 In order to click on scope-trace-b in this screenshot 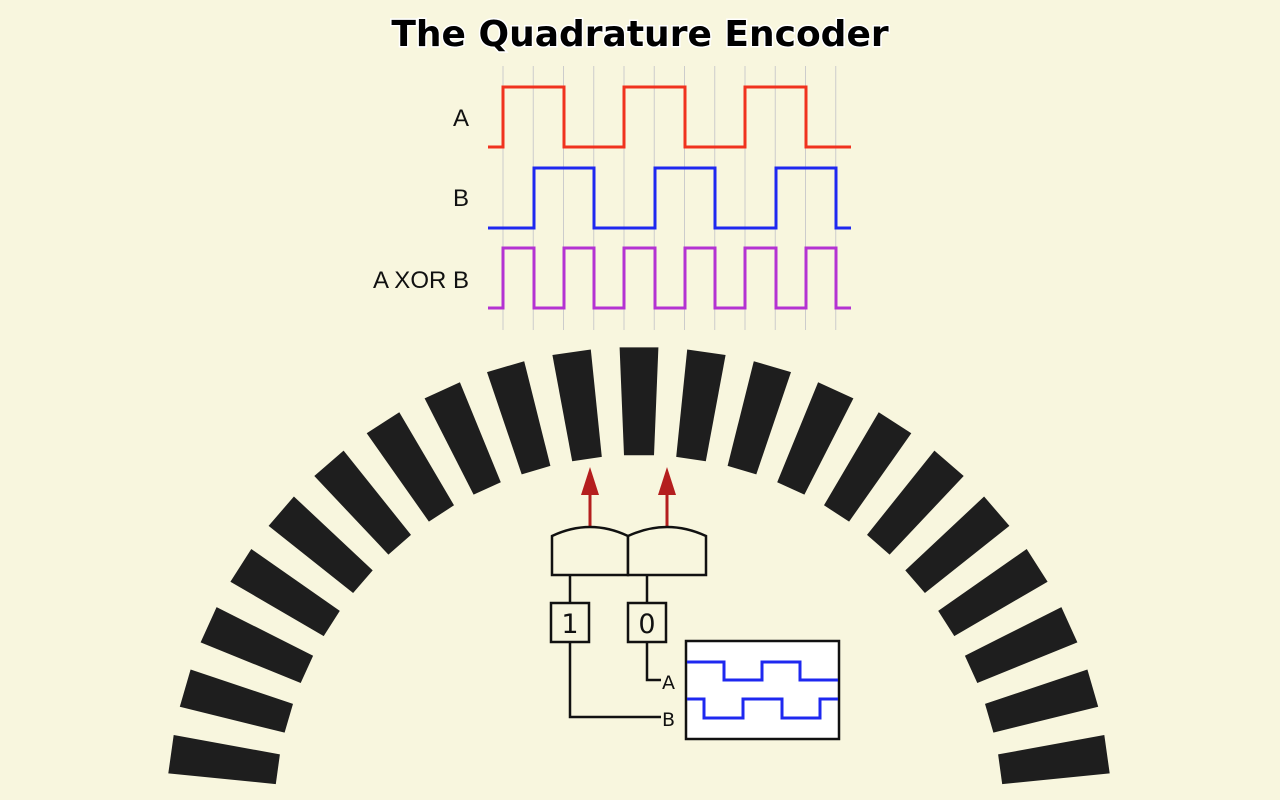, I will do `click(762, 708)`.